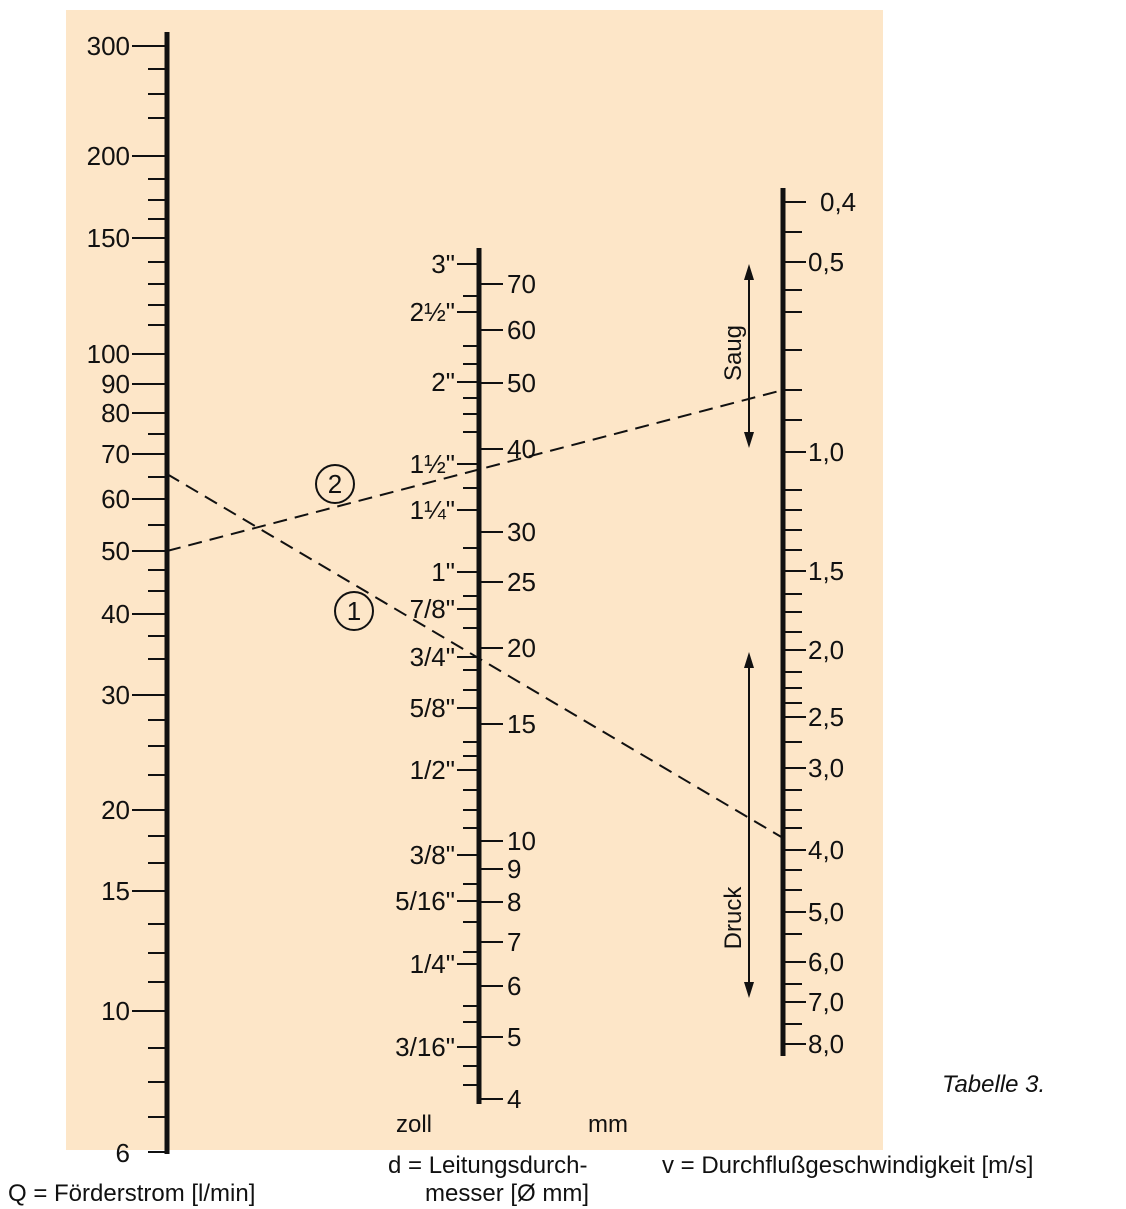  Describe the element at coordinates (432, 855) in the screenshot. I see `d-inch-label: 3/8"` at that location.